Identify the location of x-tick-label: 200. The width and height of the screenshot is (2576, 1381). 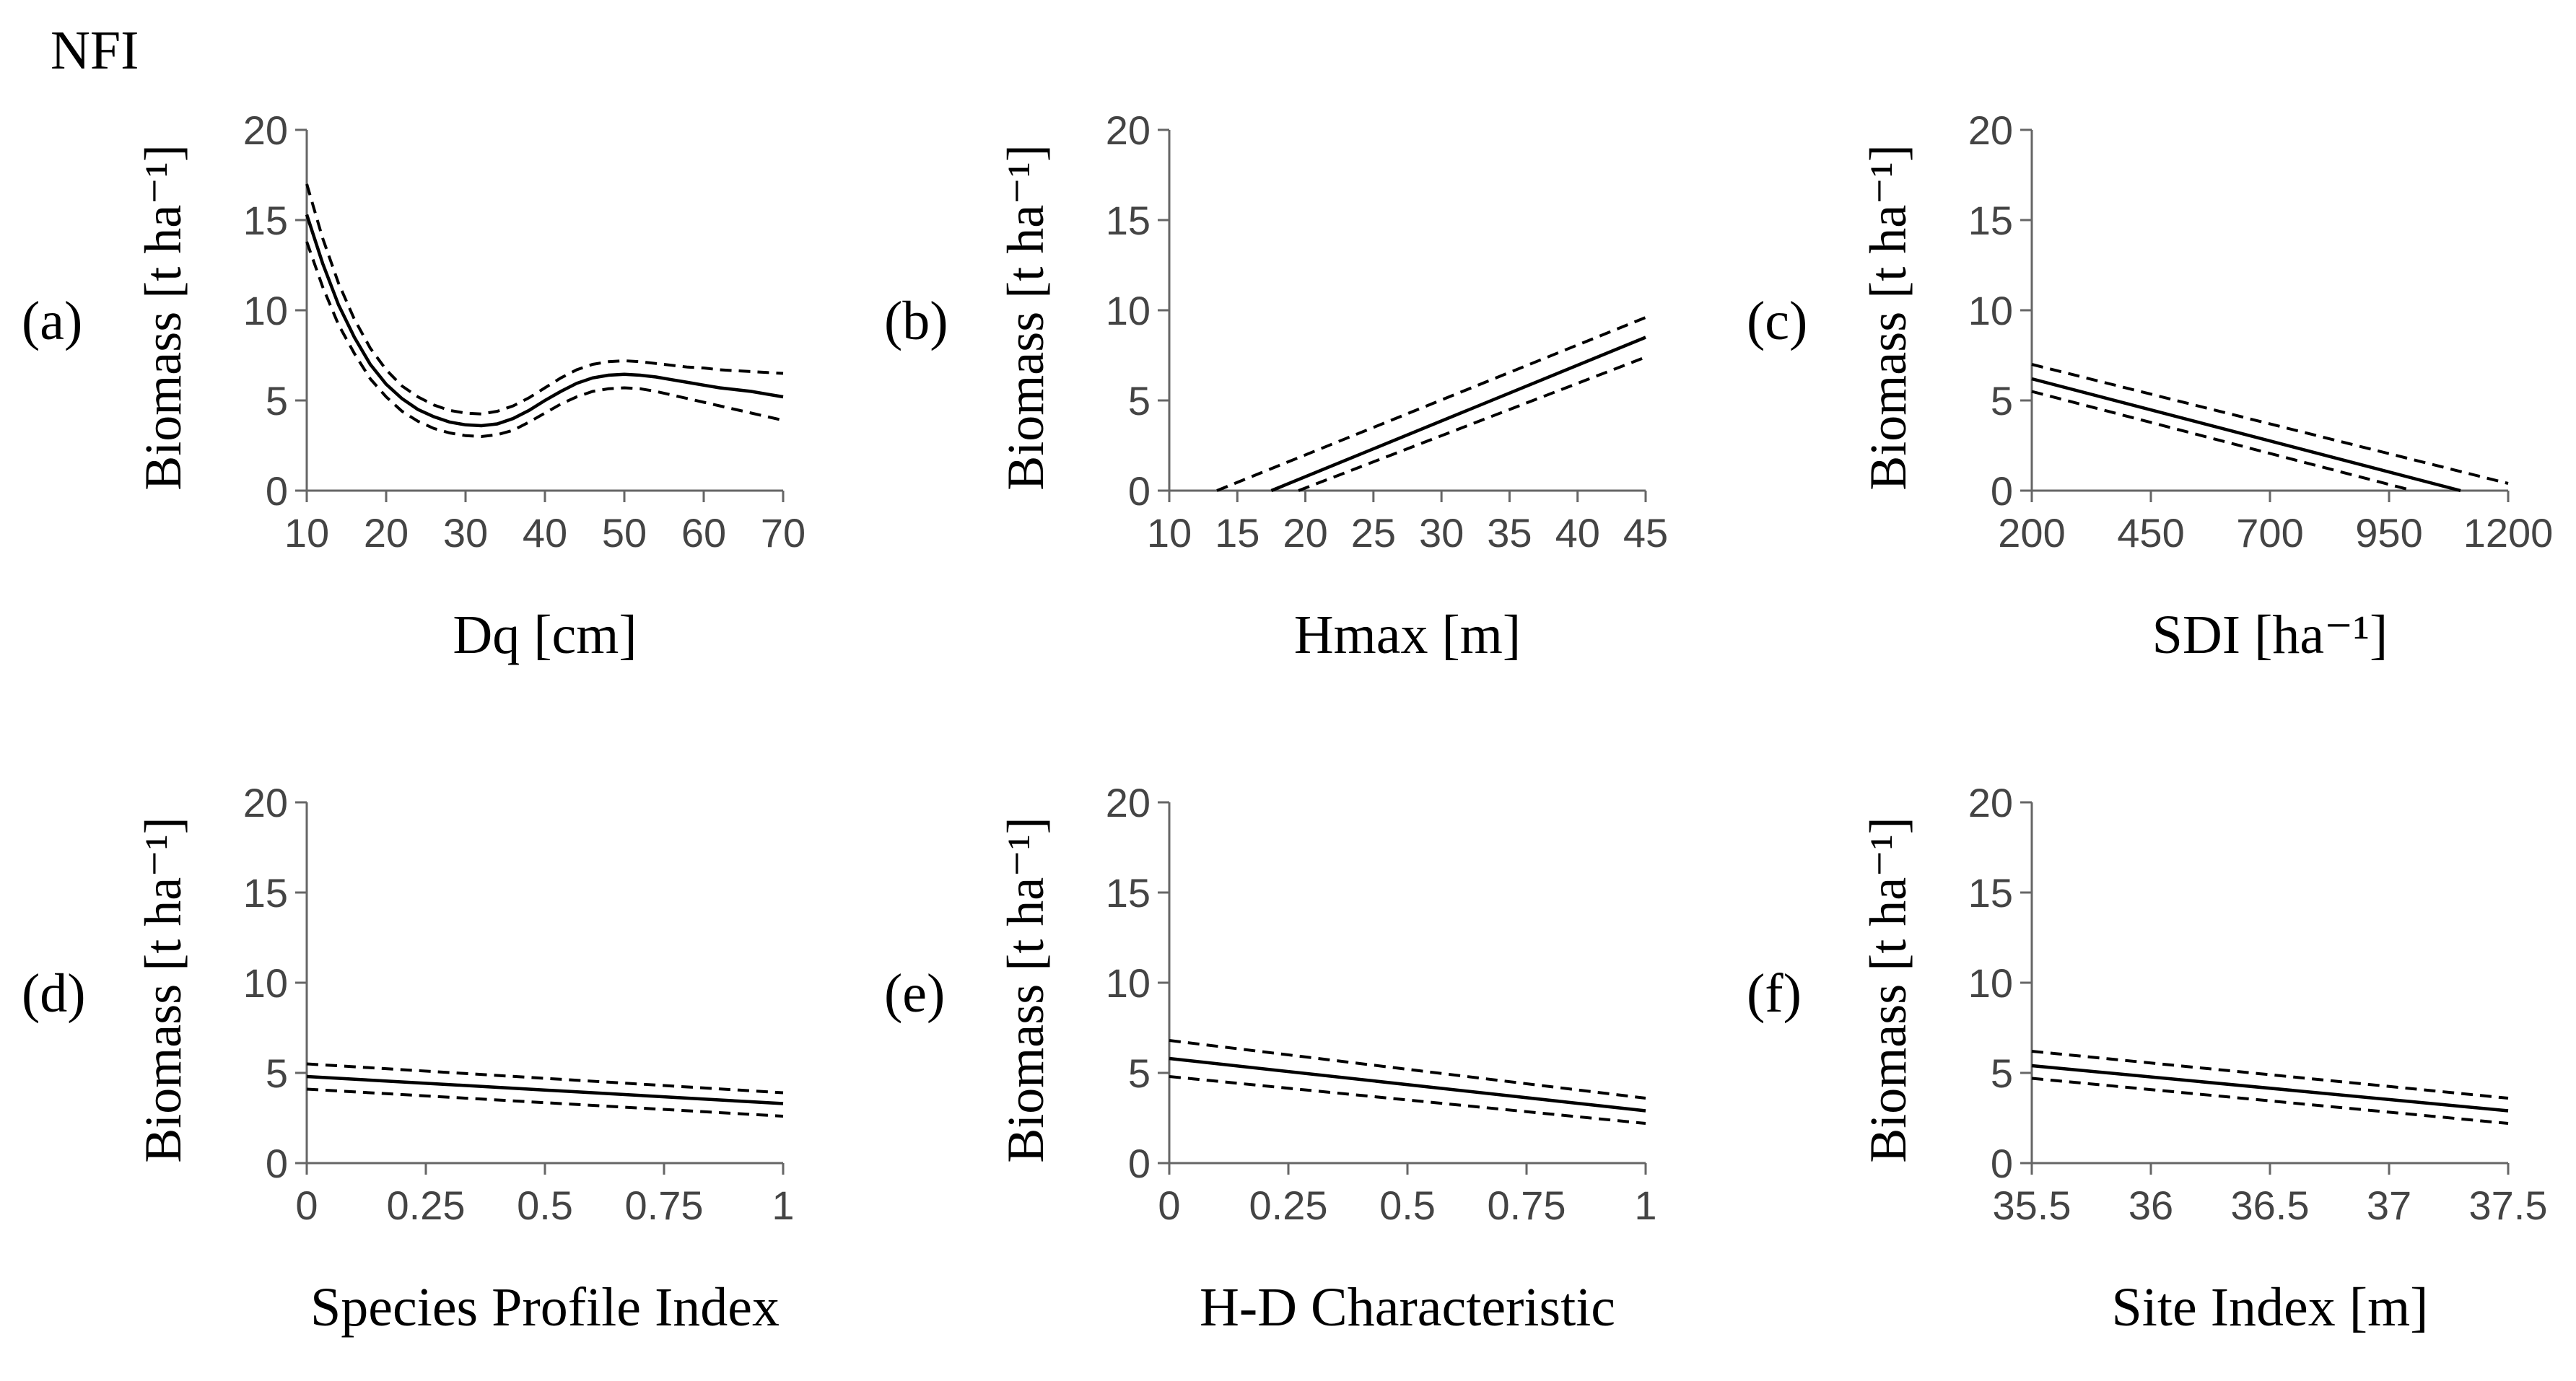
(2031, 533).